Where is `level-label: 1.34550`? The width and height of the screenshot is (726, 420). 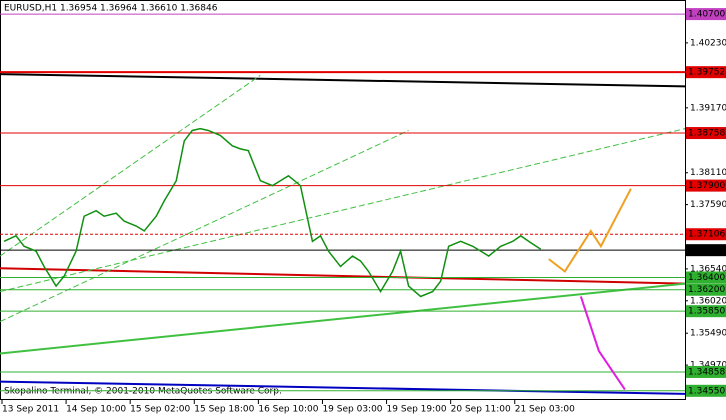
level-label: 1.34550 is located at coordinates (706, 391).